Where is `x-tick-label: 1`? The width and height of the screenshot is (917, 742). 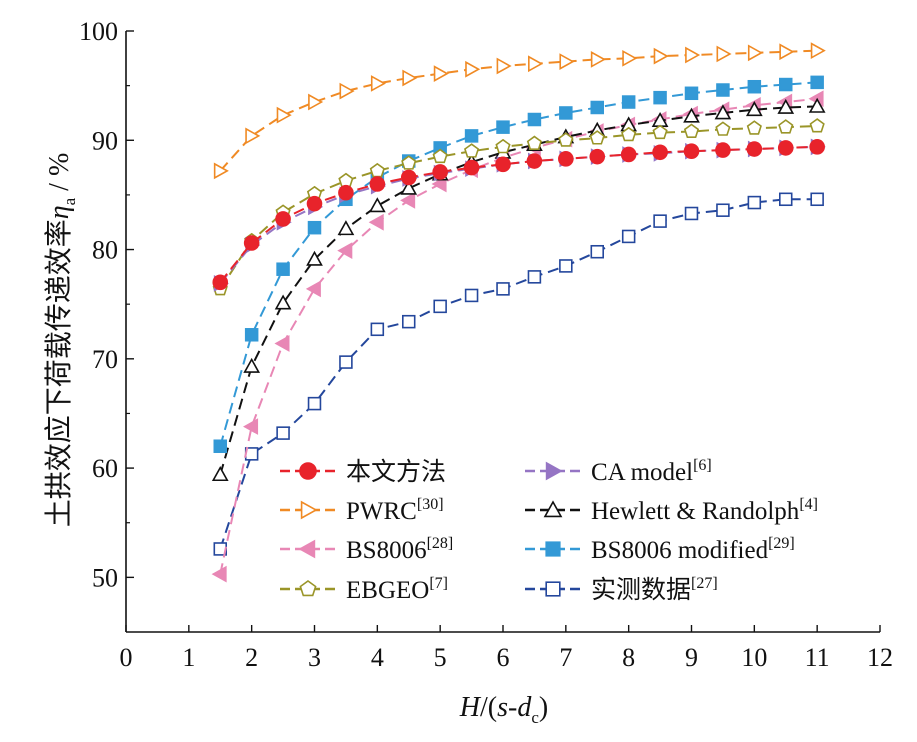
x-tick-label: 1 is located at coordinates (188, 657).